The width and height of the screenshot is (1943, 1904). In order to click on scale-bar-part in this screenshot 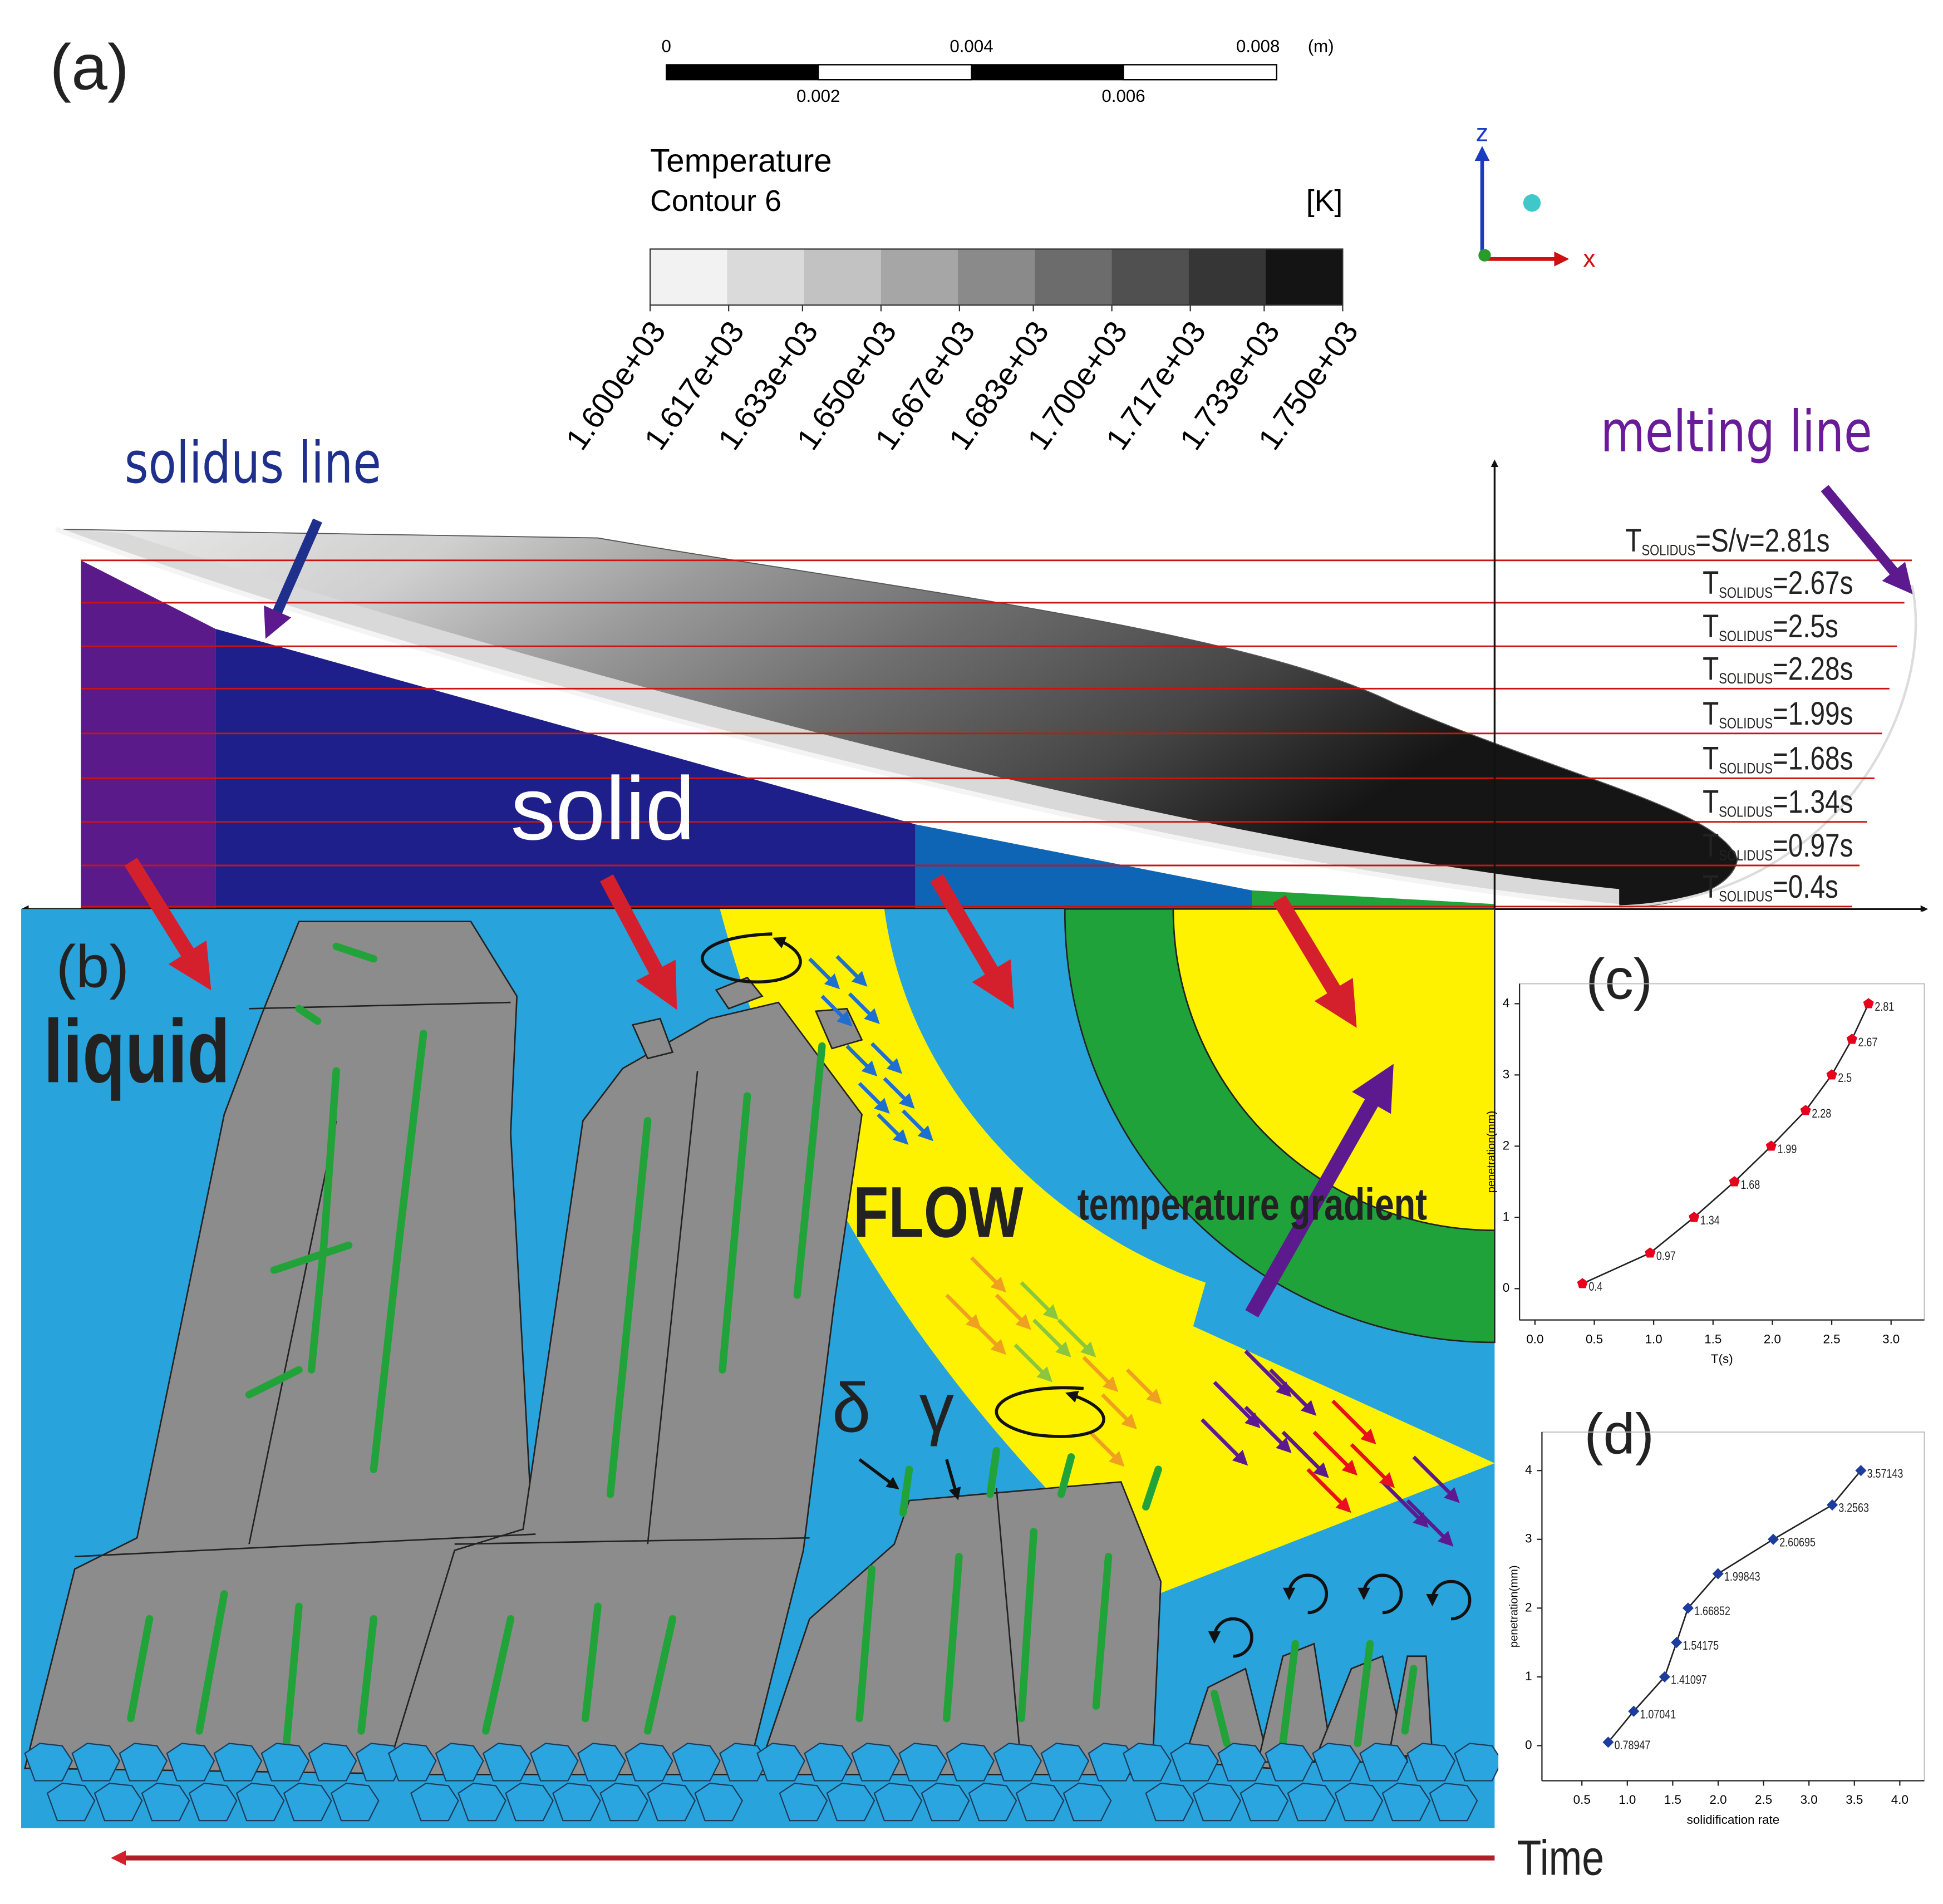, I will do `click(895, 72)`.